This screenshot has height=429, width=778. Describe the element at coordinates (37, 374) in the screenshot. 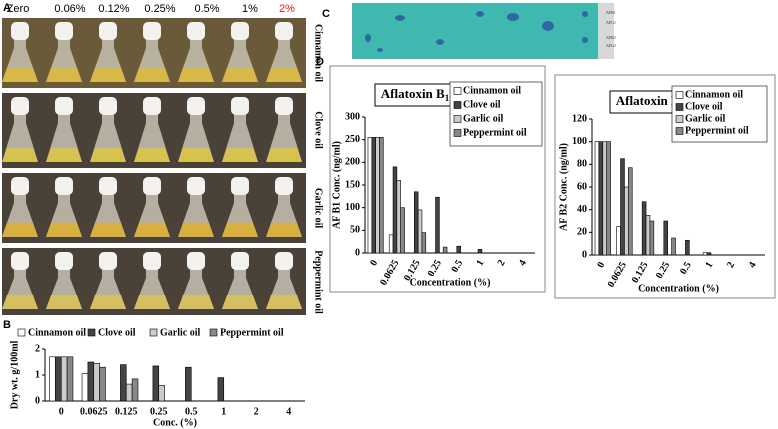

I see `y-tick-label: 1` at that location.